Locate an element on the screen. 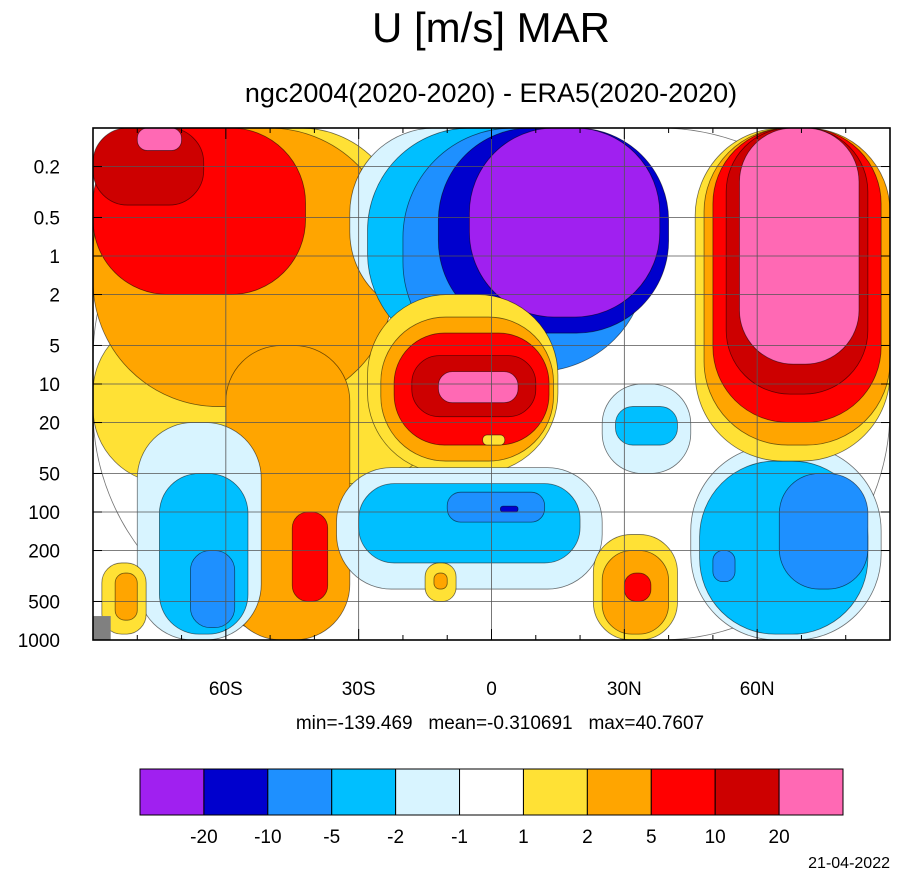  y-tick-label: 100 is located at coordinates (44, 513).